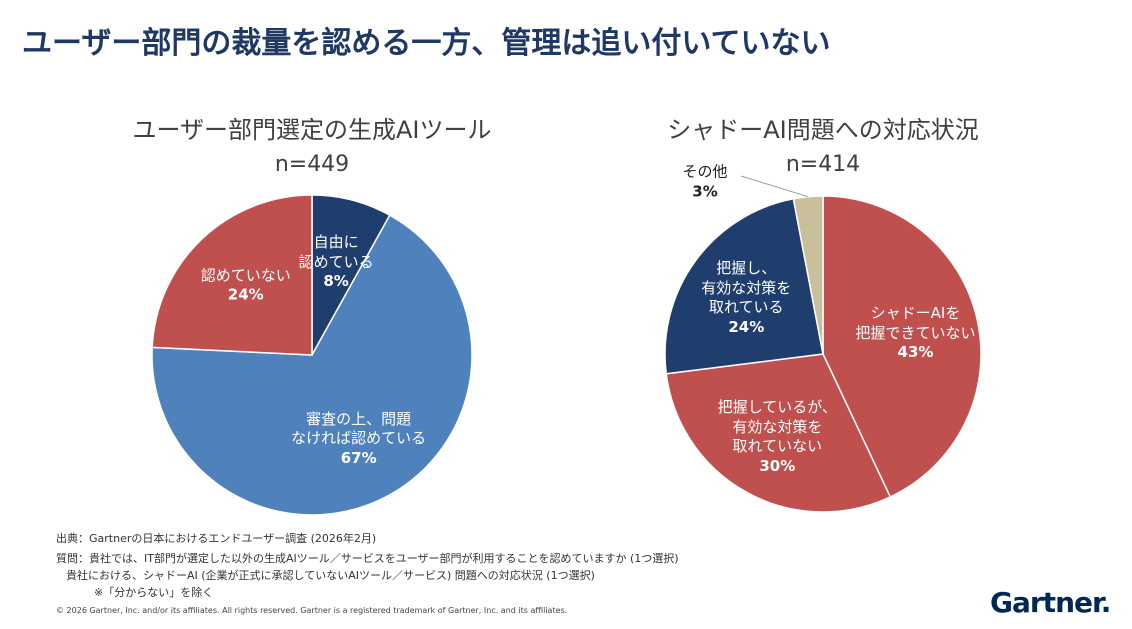  I want to click on value-label: 8%, so click(336, 280).